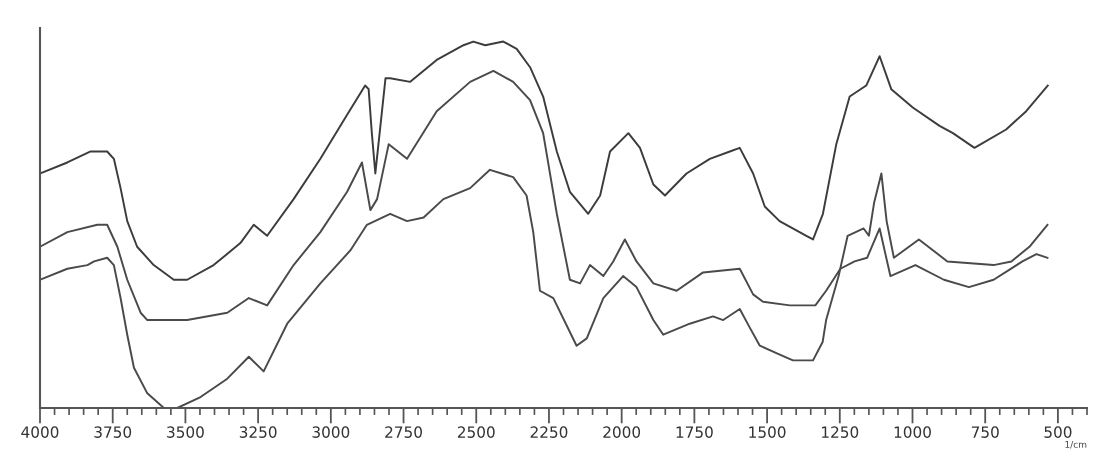 This screenshot has height=461, width=1117. I want to click on x-tick-label: 4000, so click(40, 432).